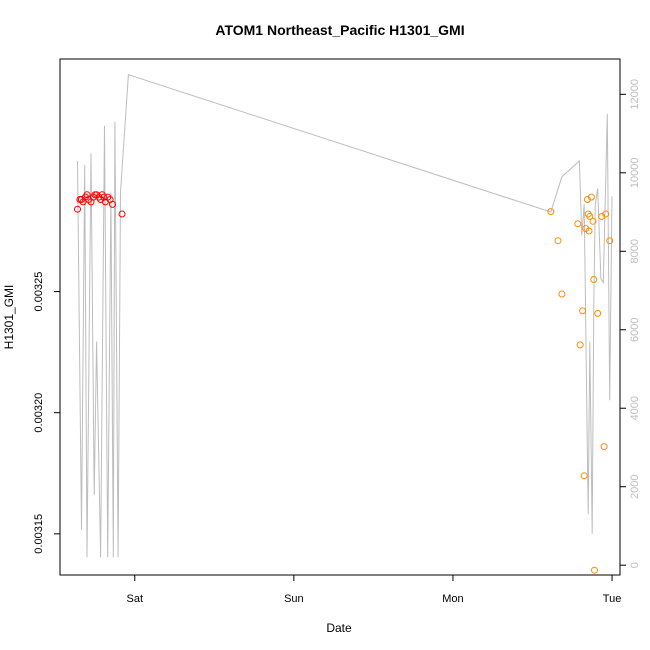 This screenshot has width=650, height=650. What do you see at coordinates (339, 30) in the screenshot?
I see `chart-title: ATOM1 Northeast_Pacific H1301_GMI` at bounding box center [339, 30].